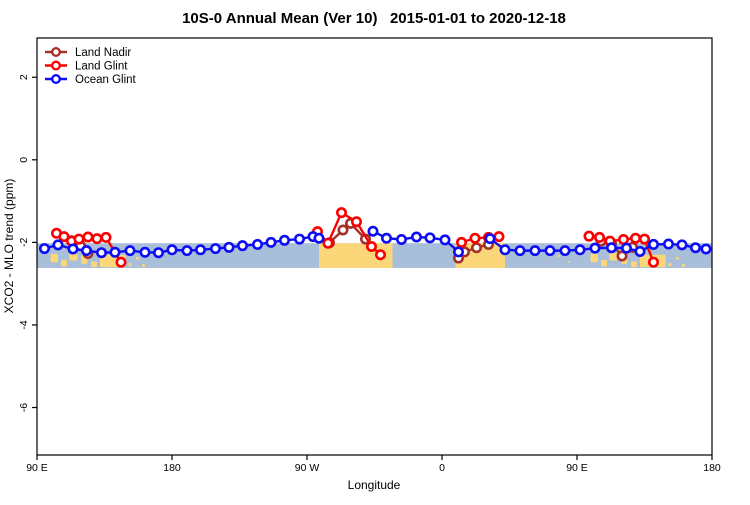 The width and height of the screenshot is (750, 505). What do you see at coordinates (375, 237) in the screenshot?
I see `data-series` at bounding box center [375, 237].